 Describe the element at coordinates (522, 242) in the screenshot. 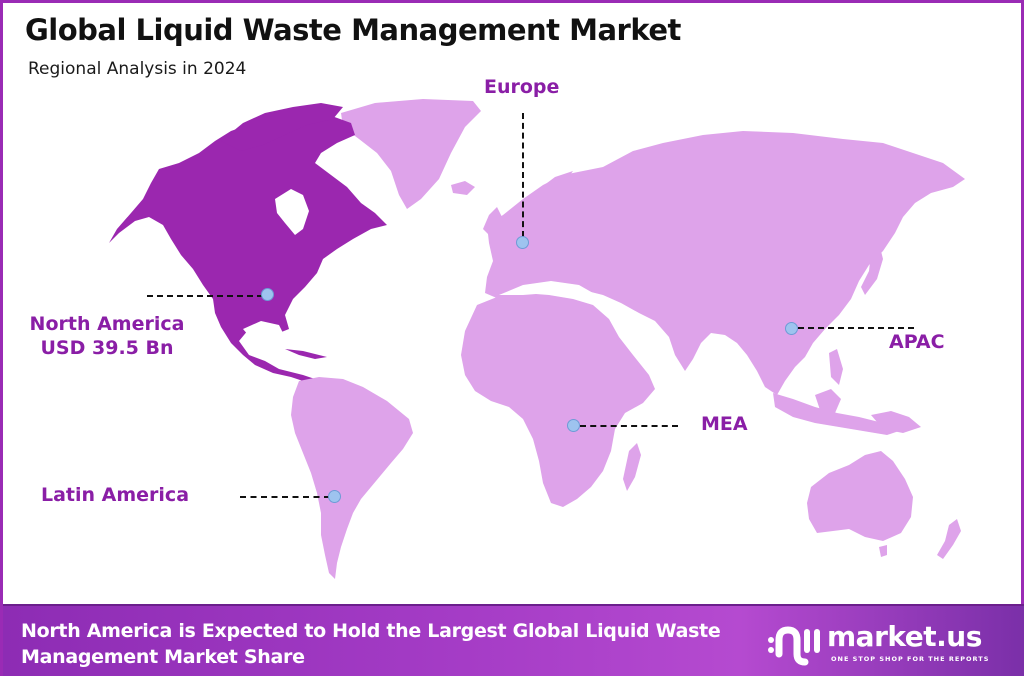

I see `europe-marker-dot` at that location.